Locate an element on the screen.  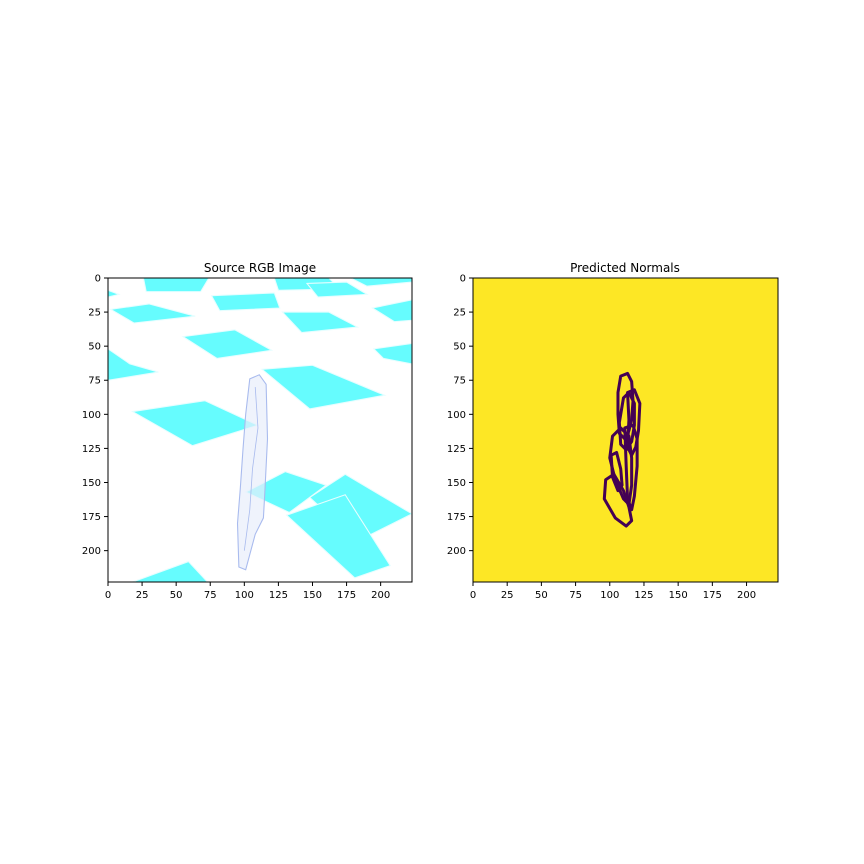
source-rgb-y-ticks: 0 25 50 75 100 125 150 175 200 is located at coordinates (95, 416).